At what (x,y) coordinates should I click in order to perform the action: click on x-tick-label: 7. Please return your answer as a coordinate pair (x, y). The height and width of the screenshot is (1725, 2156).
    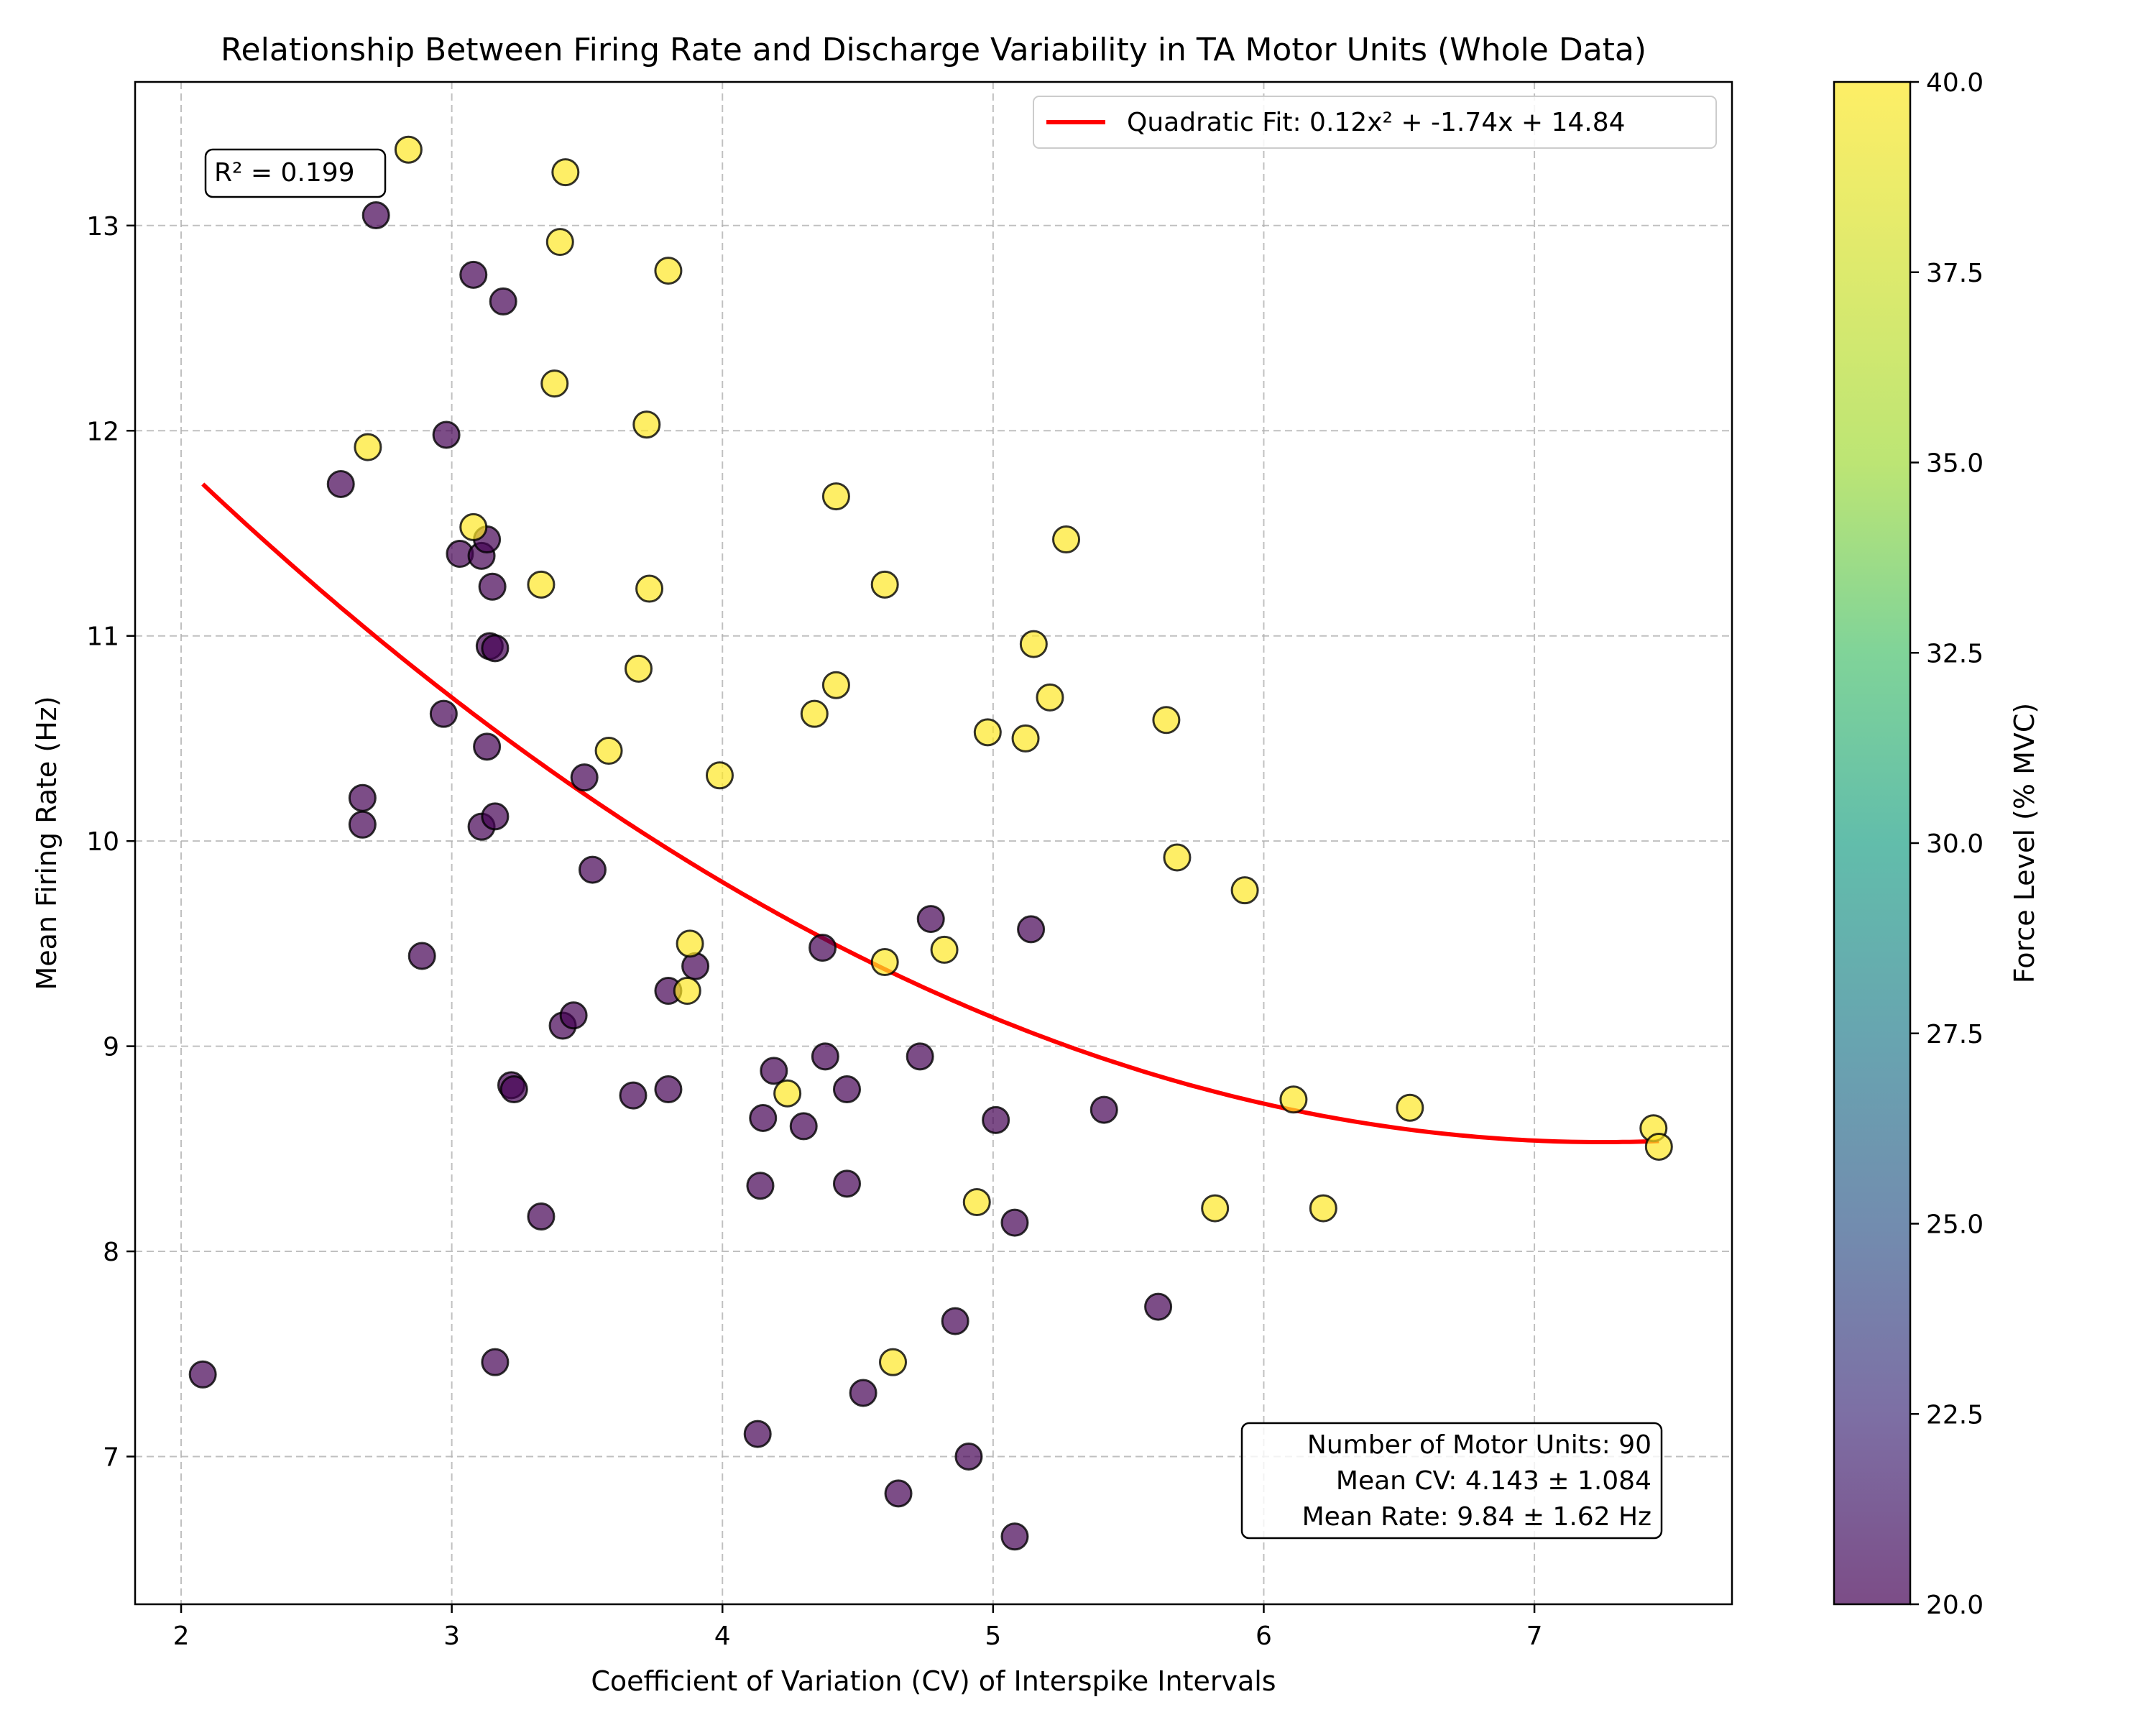
    Looking at the image, I should click on (1534, 1636).